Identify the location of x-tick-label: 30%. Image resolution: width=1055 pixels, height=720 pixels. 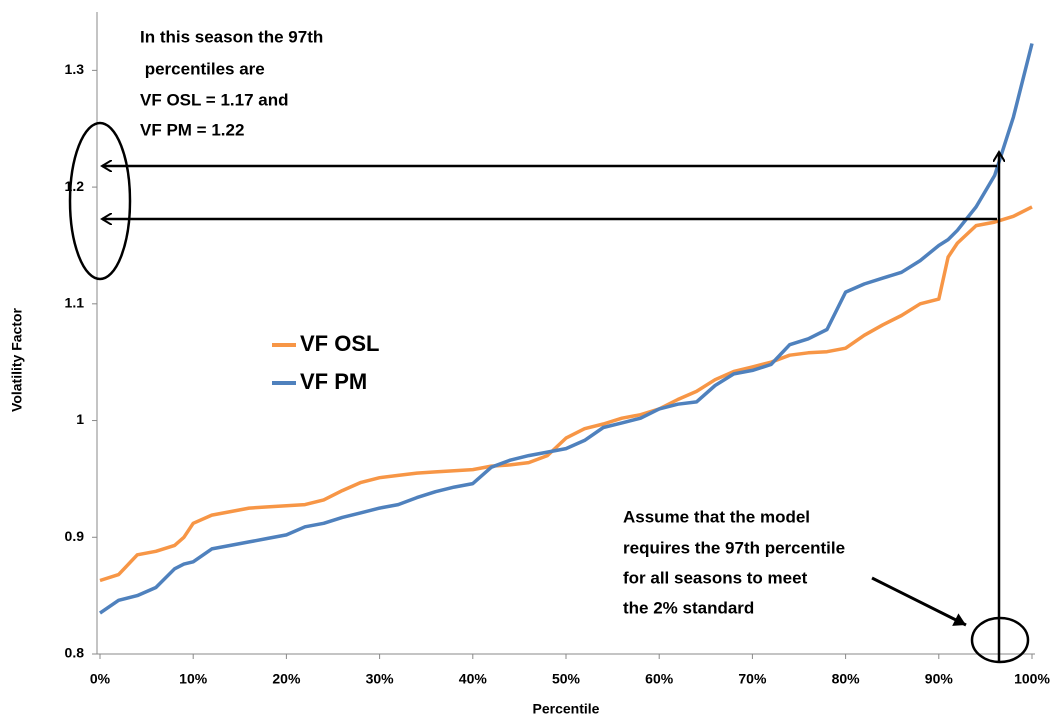
(380, 679).